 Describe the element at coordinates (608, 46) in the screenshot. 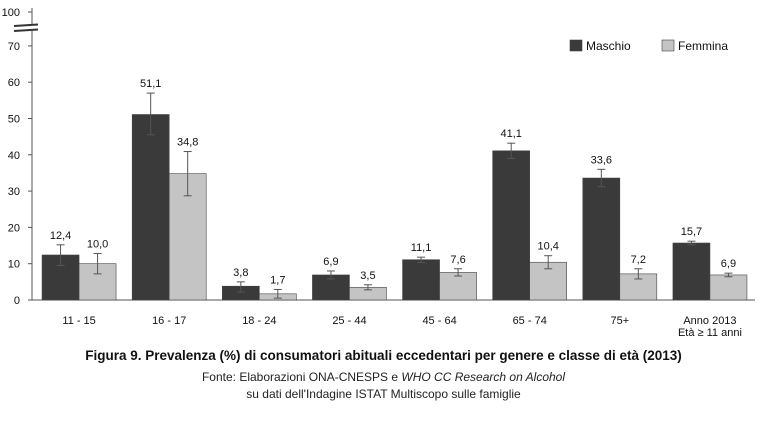

I see `legend-label-maschio: Maschio` at that location.